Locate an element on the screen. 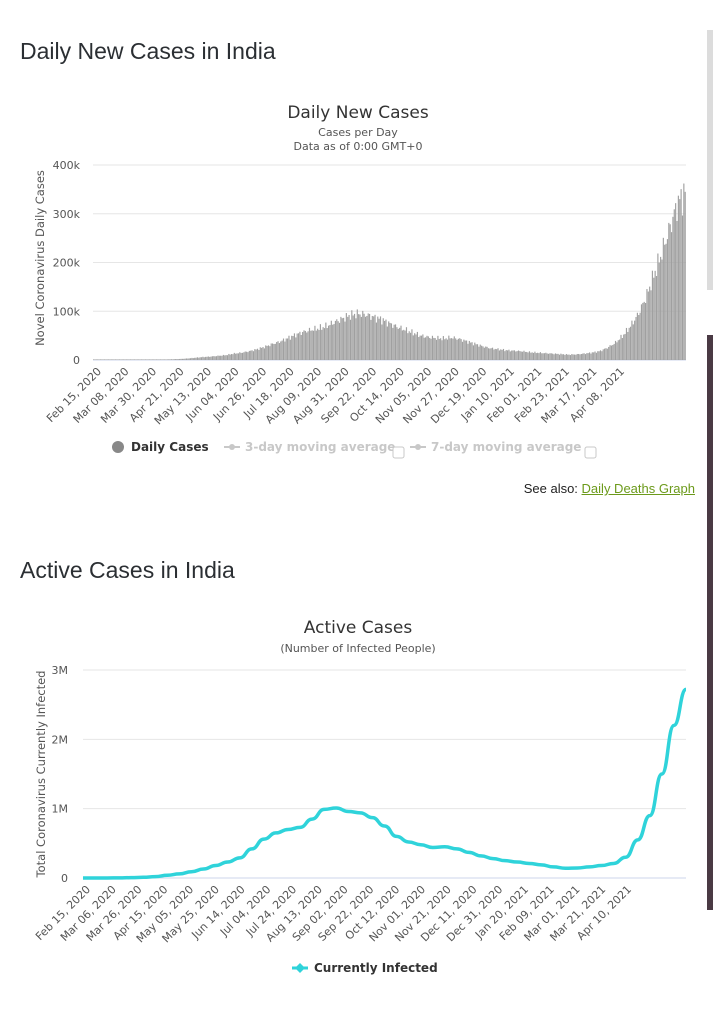 Image resolution: width=713 pixels, height=1023 pixels. legend-item-1: 3-day moving average is located at coordinates (320, 447).